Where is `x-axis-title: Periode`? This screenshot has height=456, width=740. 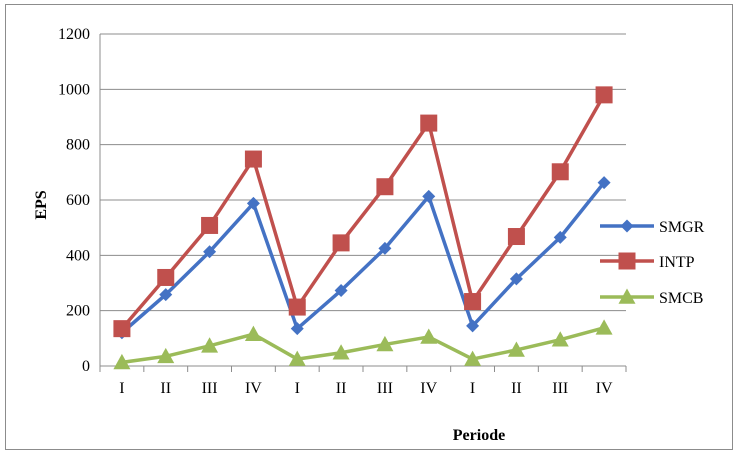 x-axis-title: Periode is located at coordinates (479, 435).